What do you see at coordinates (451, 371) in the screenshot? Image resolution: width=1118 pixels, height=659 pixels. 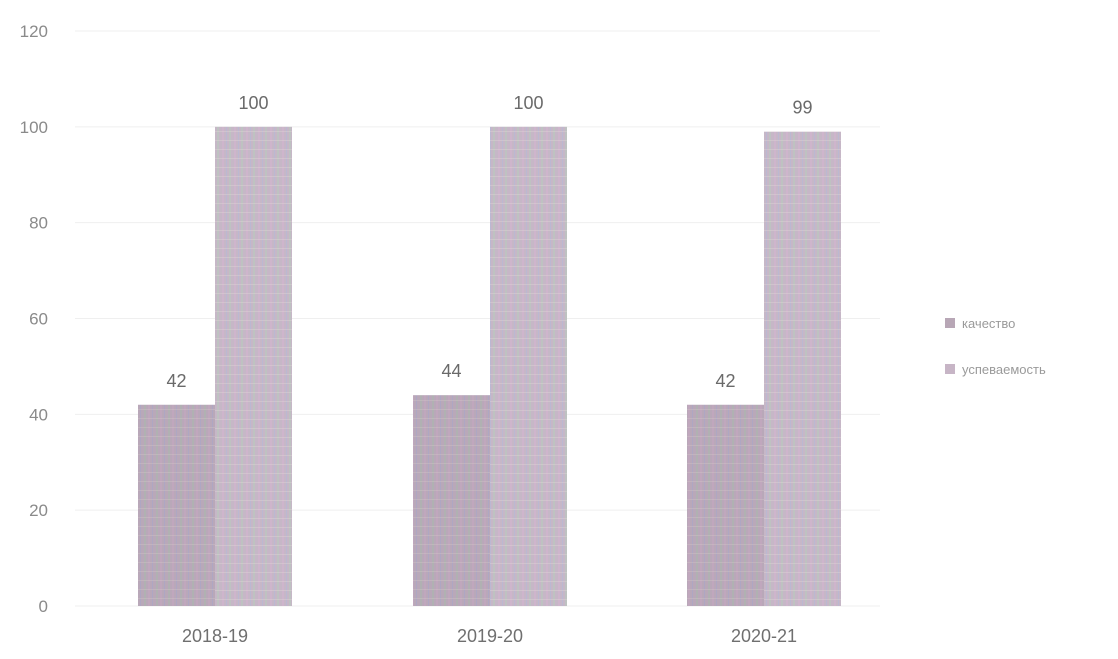 I see `data-label: 44` at bounding box center [451, 371].